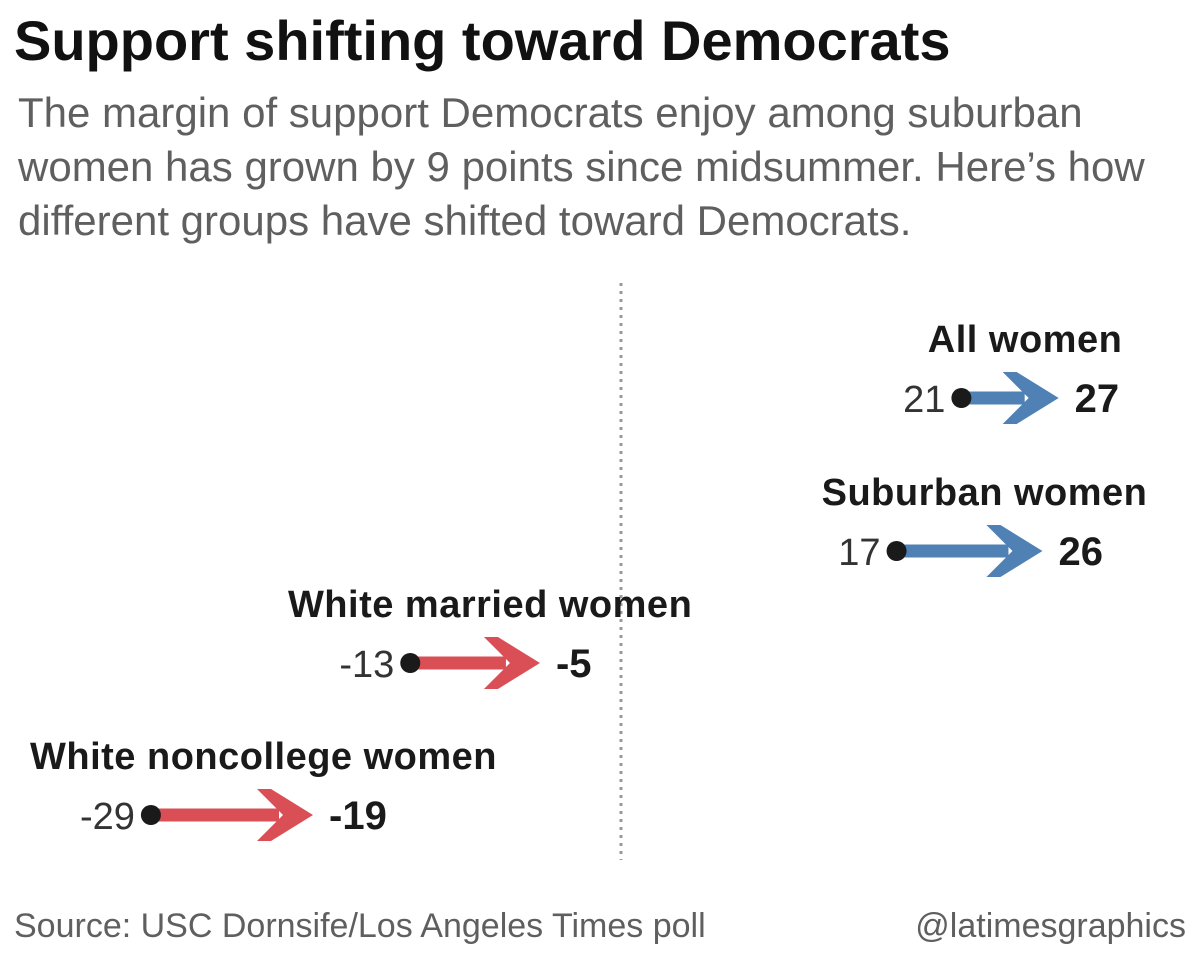  Describe the element at coordinates (1080, 552) in the screenshot. I see `end-value-label: 26` at that location.